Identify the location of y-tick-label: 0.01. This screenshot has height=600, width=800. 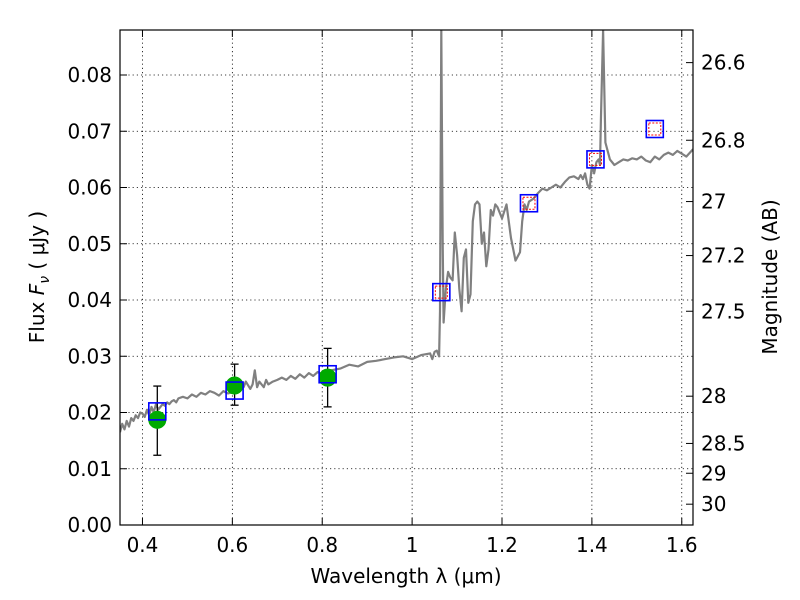
(89, 469).